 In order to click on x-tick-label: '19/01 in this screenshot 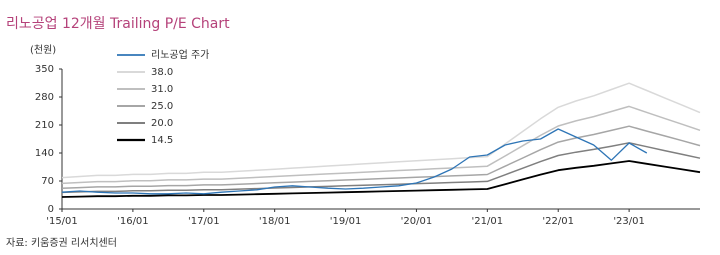, I will do `click(346, 221)`.